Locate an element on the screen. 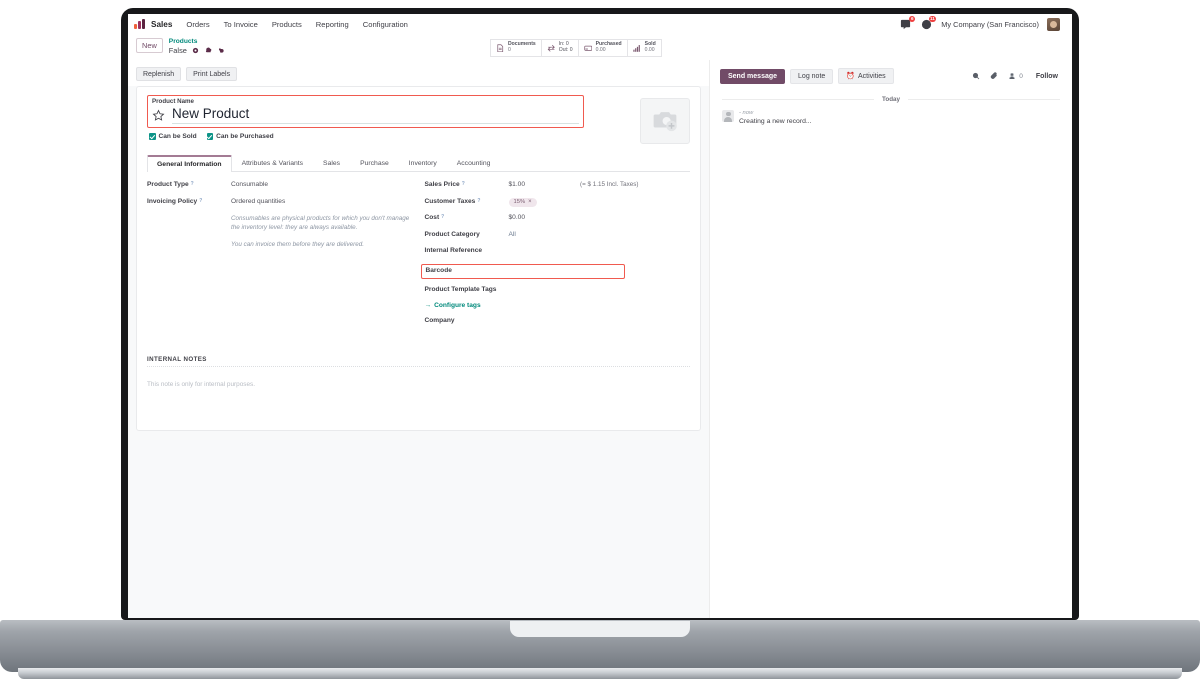 The image size is (1200, 697). stat-in-out-rows: In: 0 Out: 0 is located at coordinates (565, 47).